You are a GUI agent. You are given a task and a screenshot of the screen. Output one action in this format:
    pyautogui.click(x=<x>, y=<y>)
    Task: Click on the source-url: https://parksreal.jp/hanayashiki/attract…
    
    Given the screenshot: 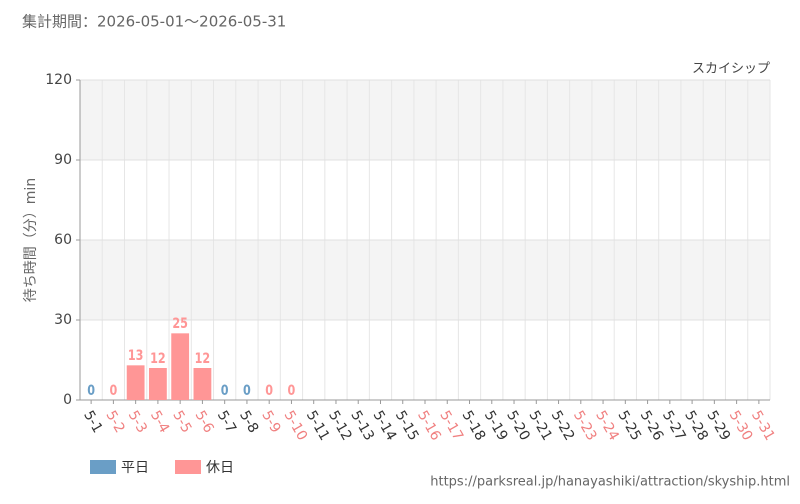 What is the action you would take?
    pyautogui.click(x=610, y=482)
    